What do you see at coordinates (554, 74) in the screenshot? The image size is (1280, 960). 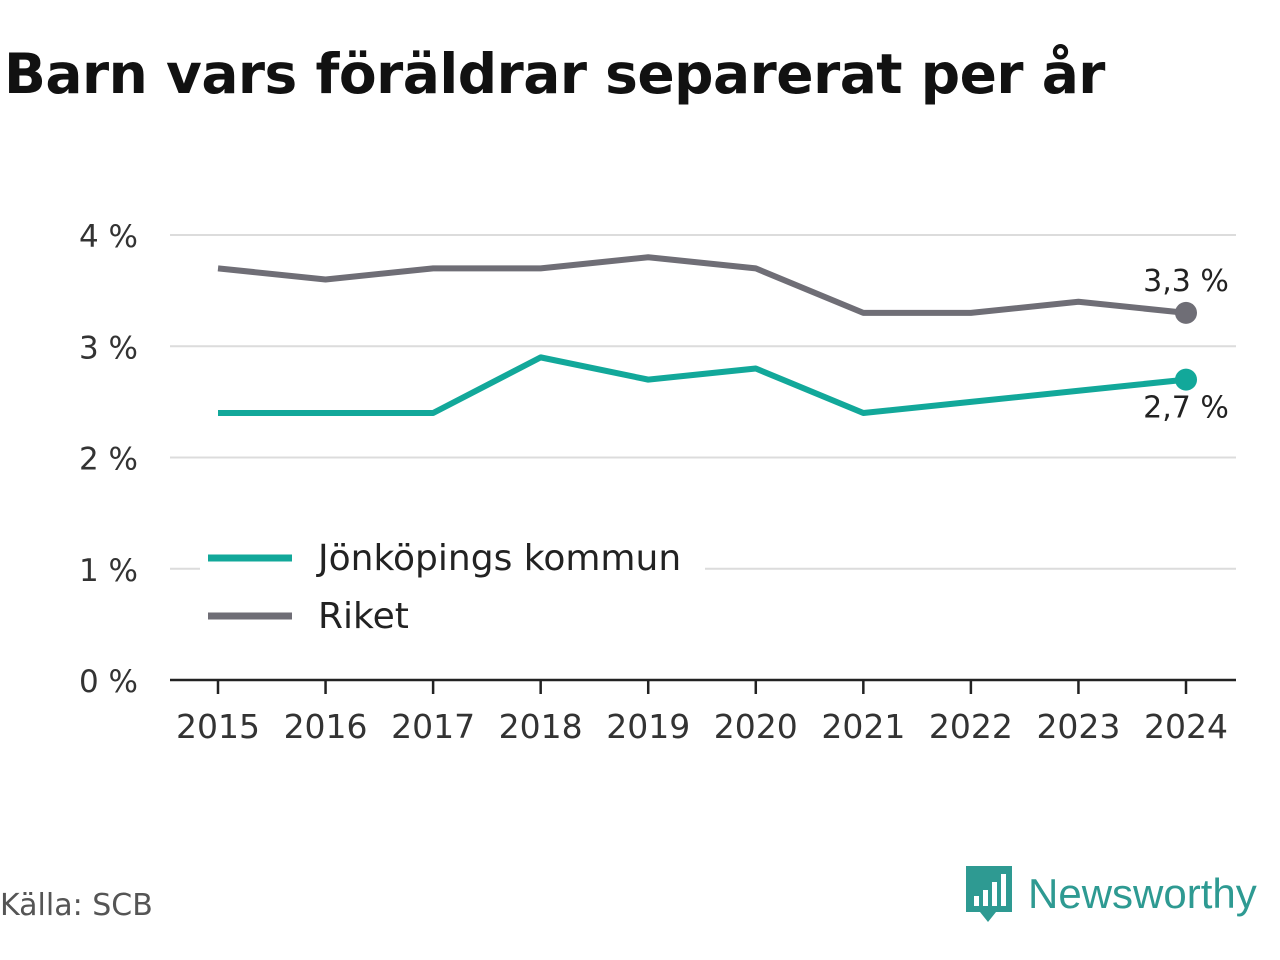 I see `chart-title: Barn vars föräldrar separerat per år` at bounding box center [554, 74].